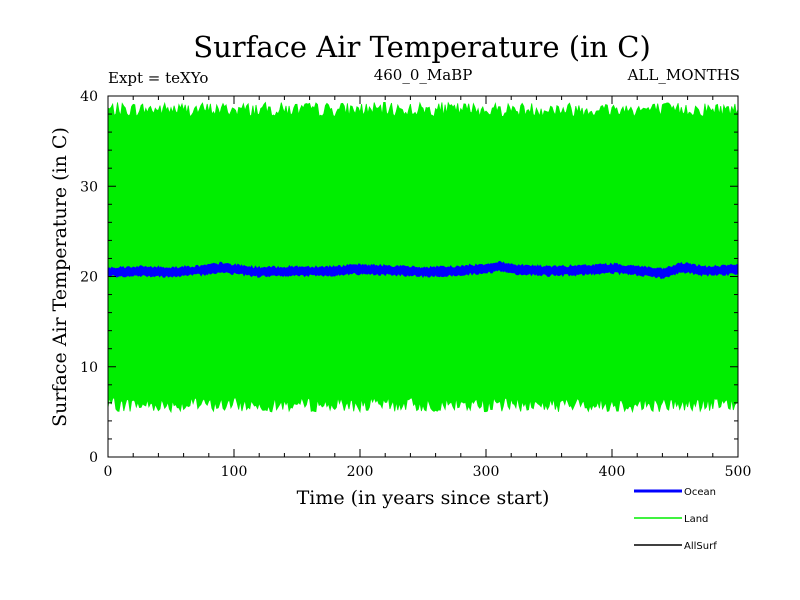 This screenshot has width=800, height=600. Describe the element at coordinates (738, 472) in the screenshot. I see `x-tick-label: 500` at that location.